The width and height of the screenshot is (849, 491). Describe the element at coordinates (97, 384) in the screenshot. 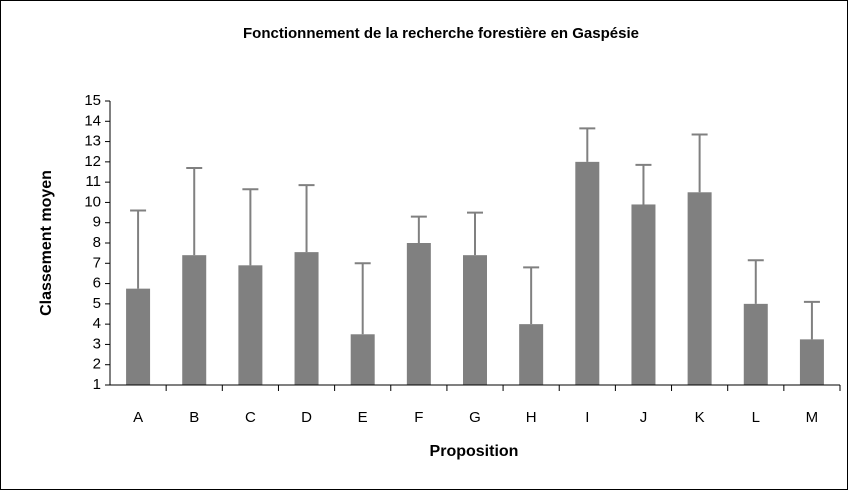

I see `y-tick-label: 1` at that location.